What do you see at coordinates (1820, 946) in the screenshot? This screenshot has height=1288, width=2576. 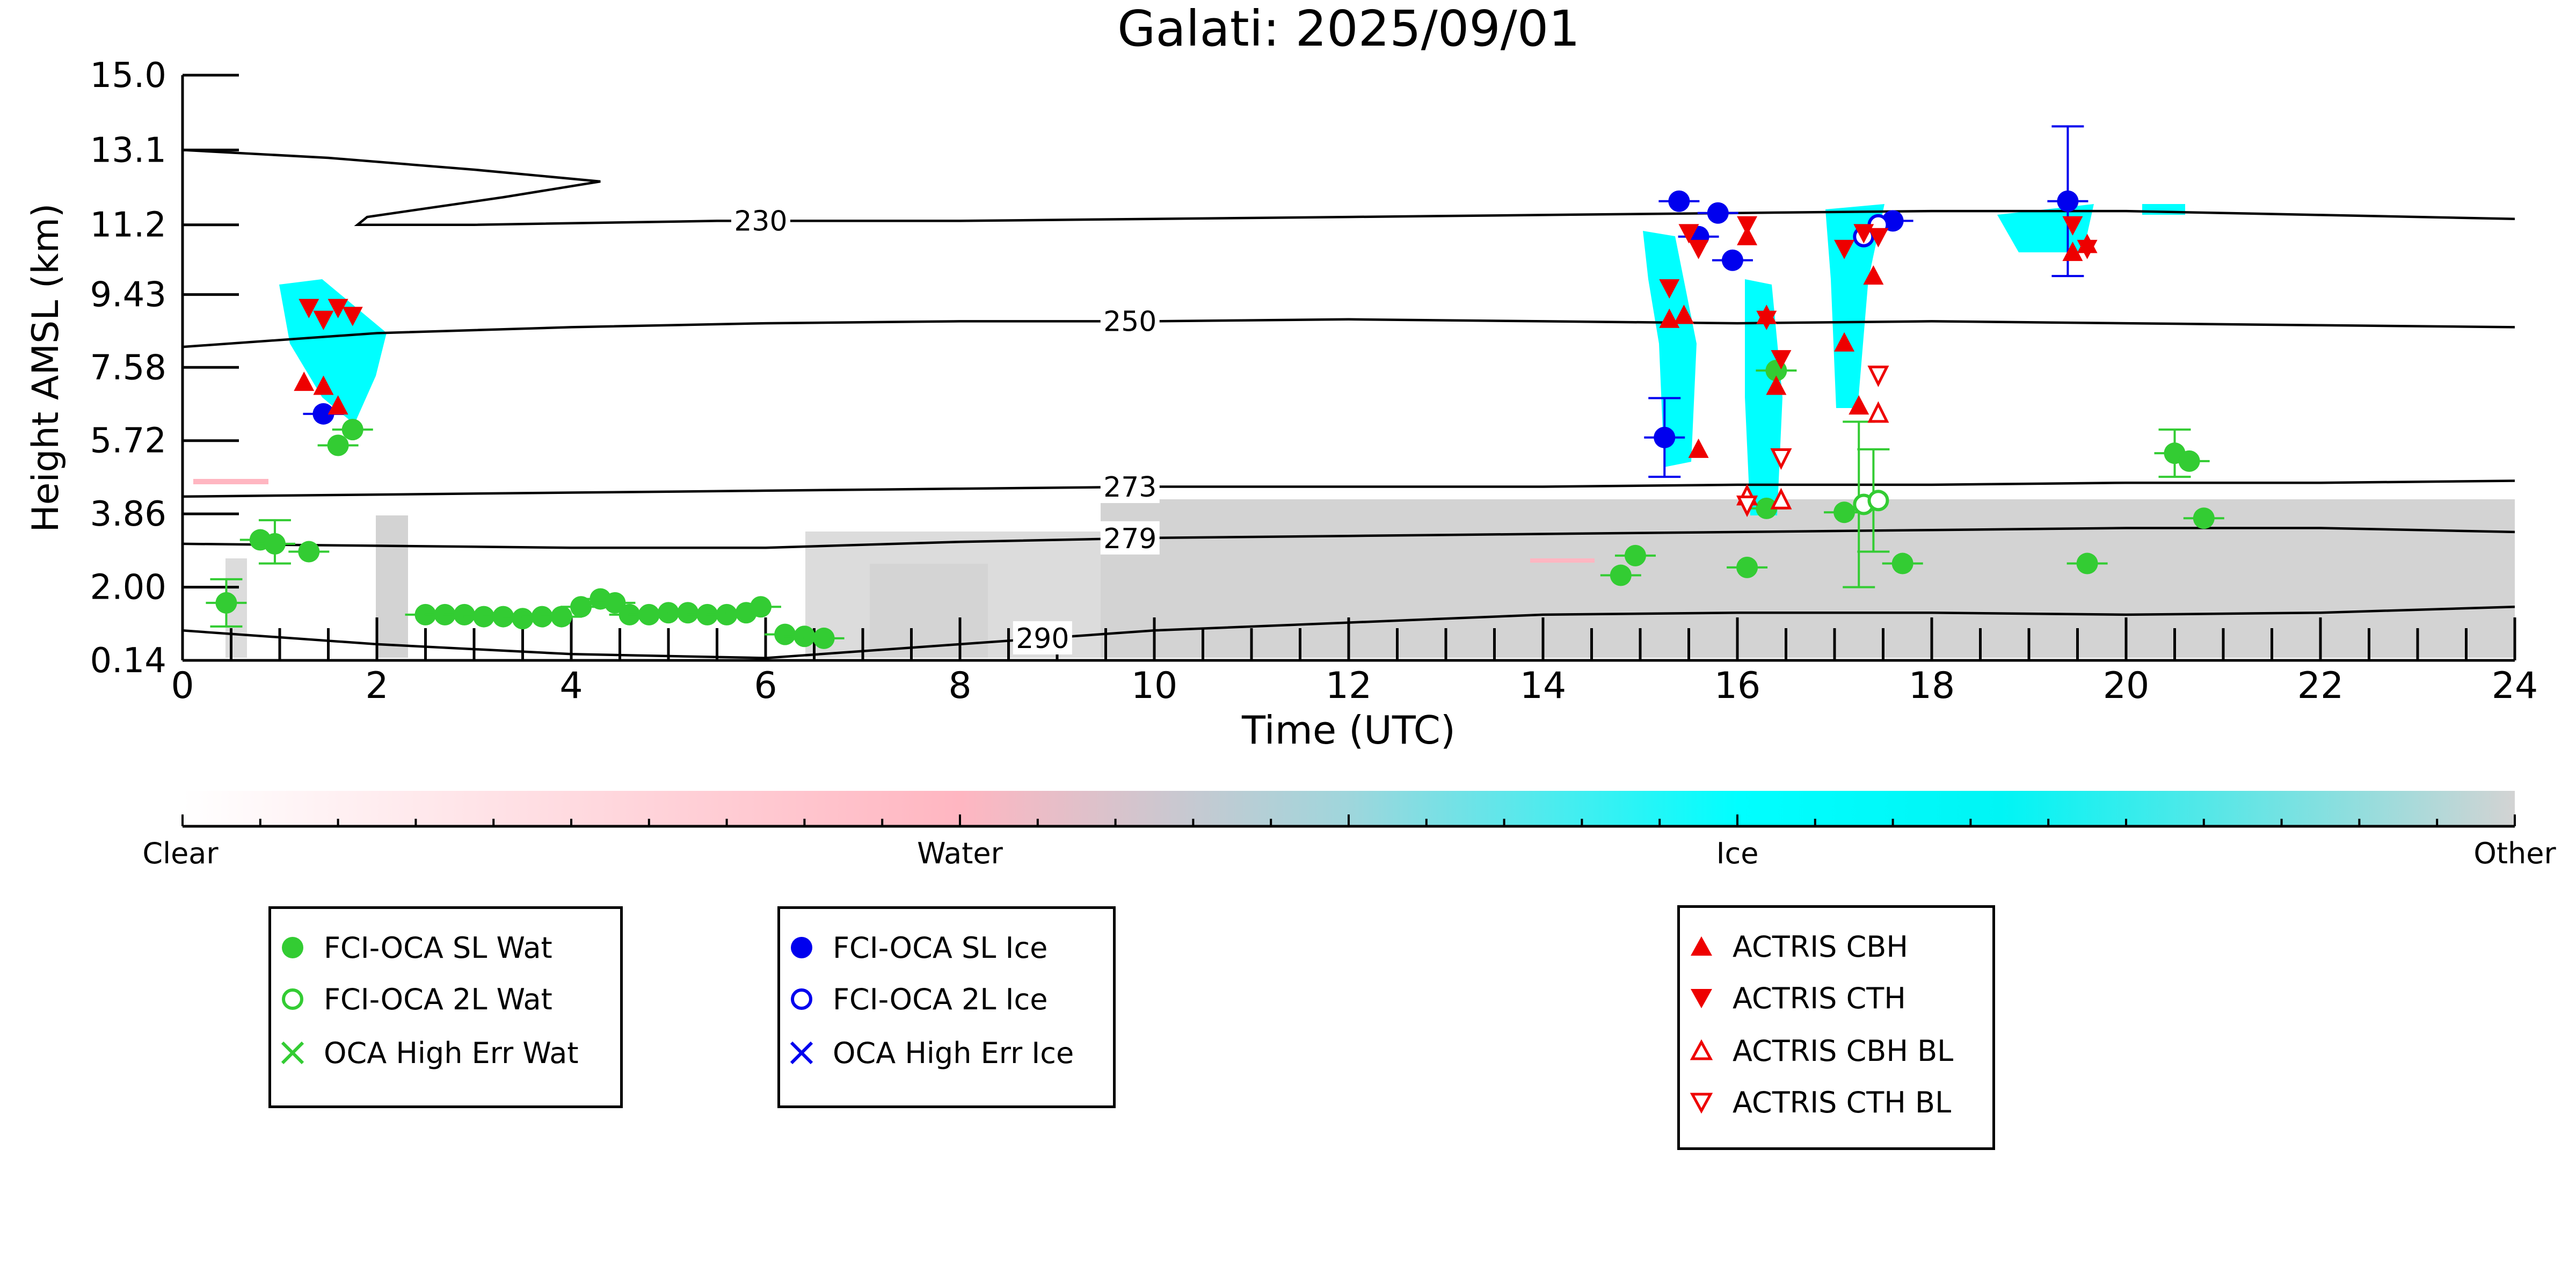 I see `legend-label: ACTRIS CBH` at bounding box center [1820, 946].